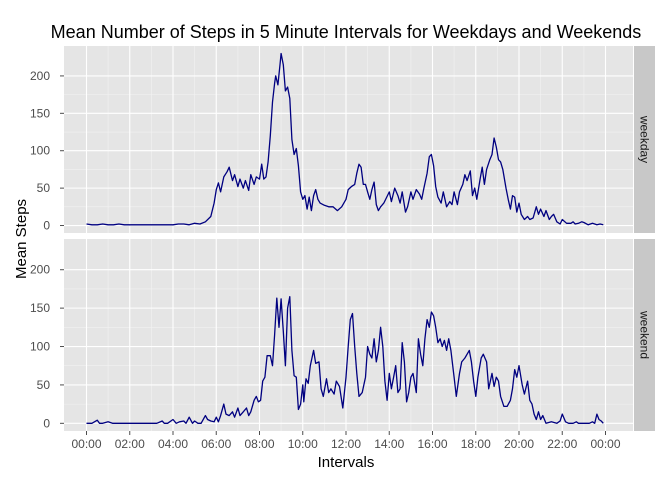 This screenshot has width=672, height=480. Describe the element at coordinates (476, 444) in the screenshot. I see `x-tick-label: 18:00` at that location.